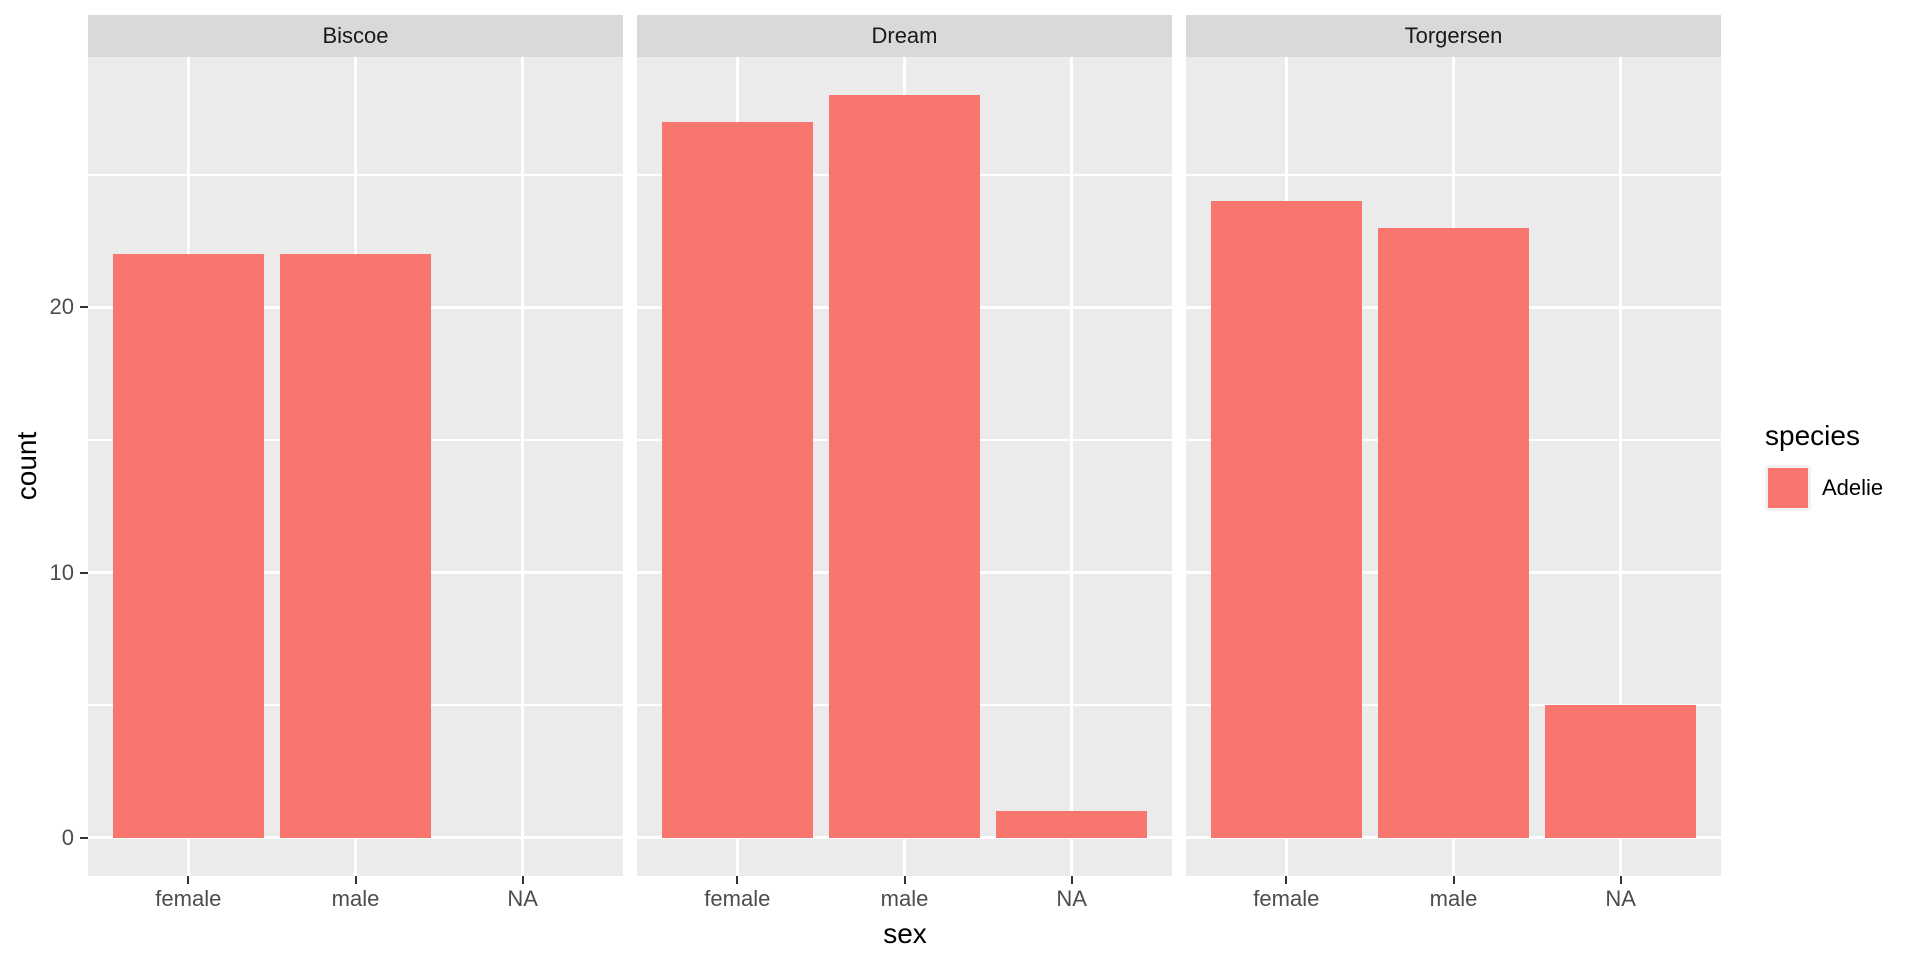 This screenshot has height=960, width=1920. I want to click on facet-strip-label: Biscoe, so click(355, 35).